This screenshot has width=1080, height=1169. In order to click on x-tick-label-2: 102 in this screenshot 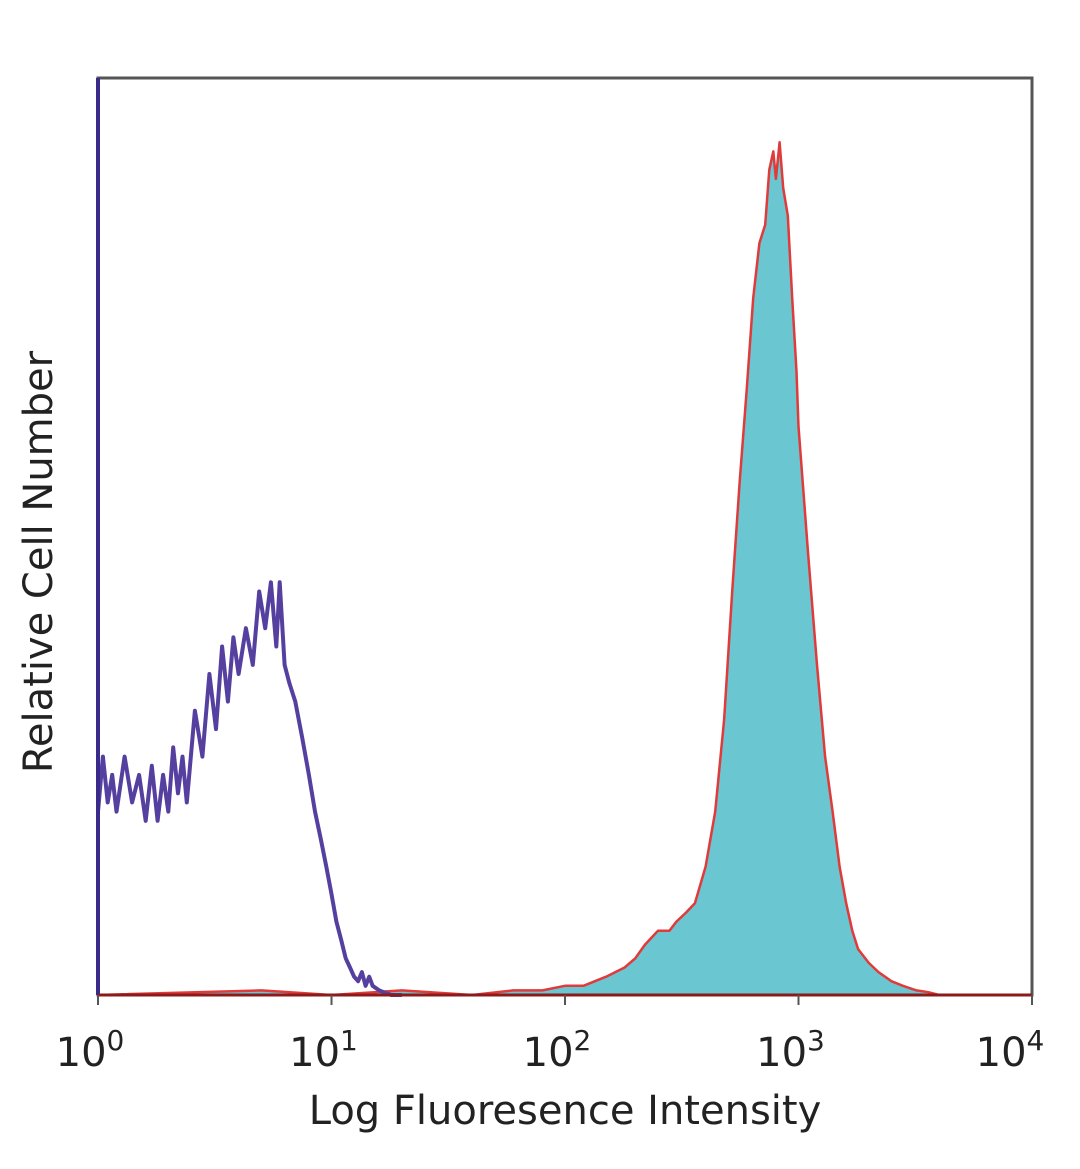, I will do `click(557, 1050)`.